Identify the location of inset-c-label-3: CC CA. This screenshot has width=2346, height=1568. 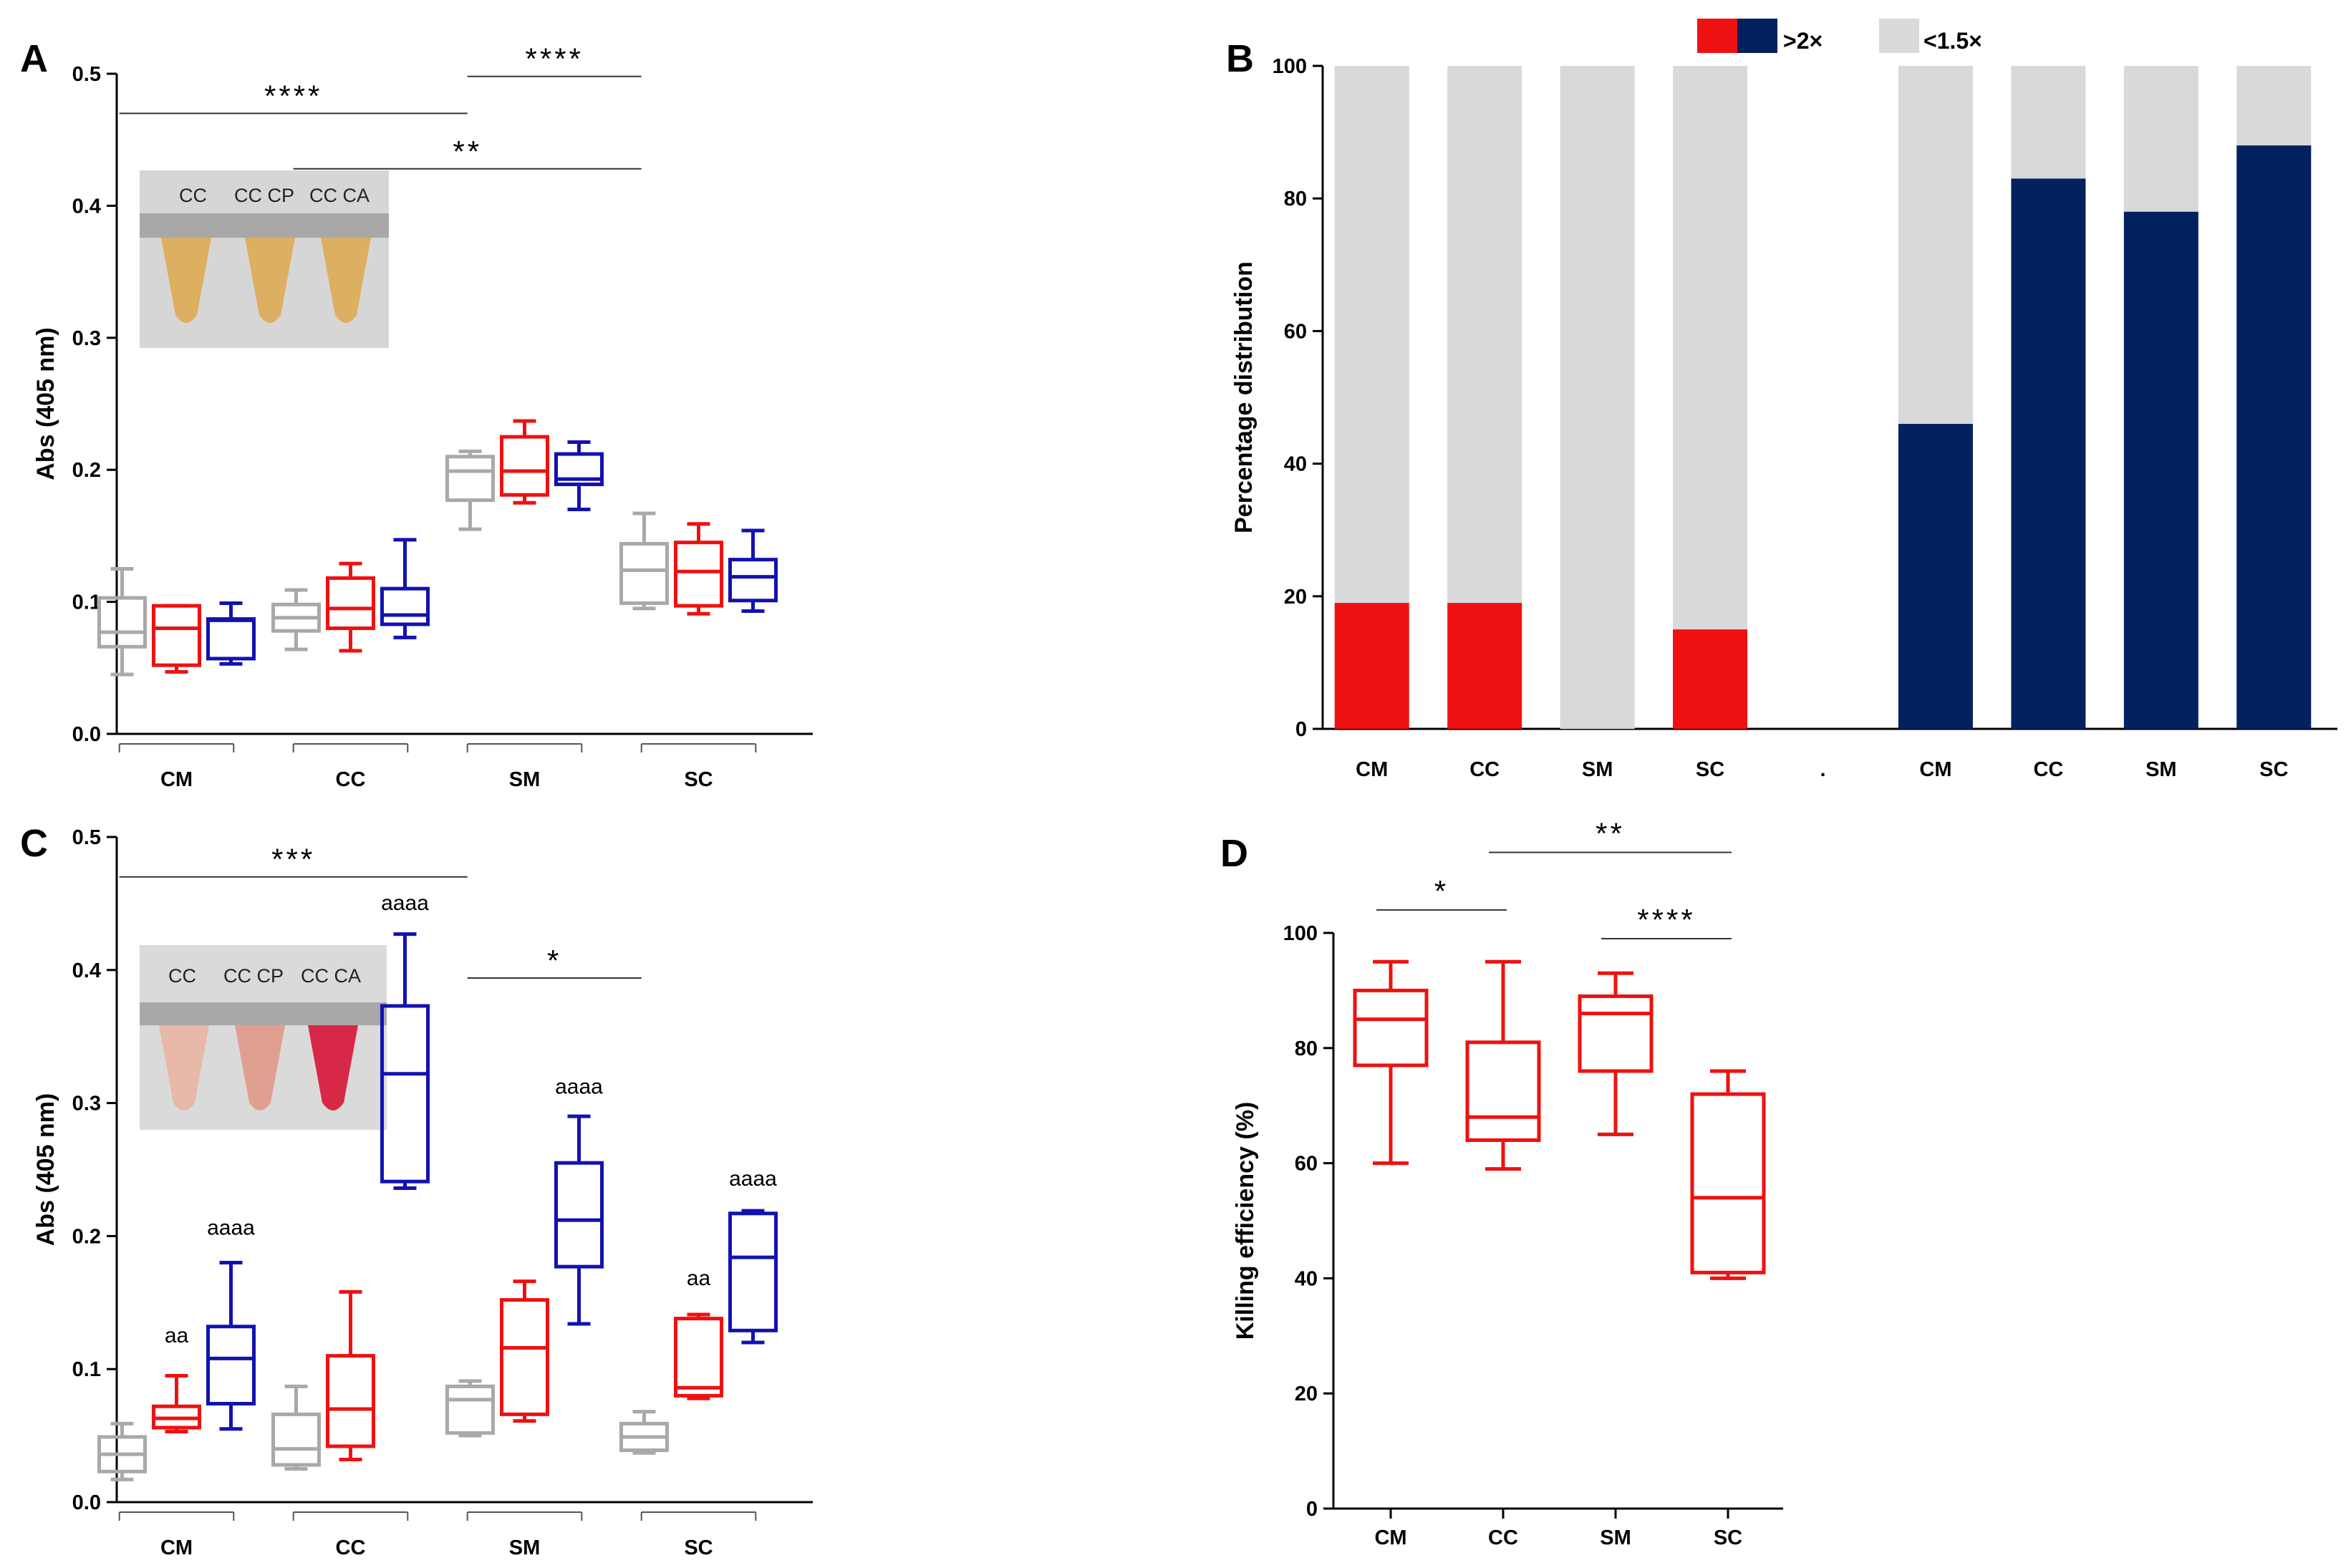
(331, 976).